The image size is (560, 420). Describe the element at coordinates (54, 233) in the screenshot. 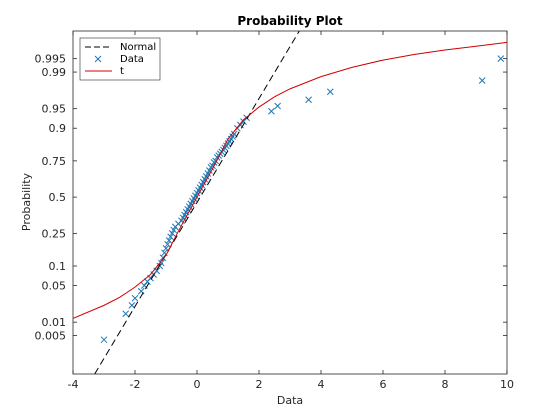

I see `y-tick-label: 0.25` at that location.